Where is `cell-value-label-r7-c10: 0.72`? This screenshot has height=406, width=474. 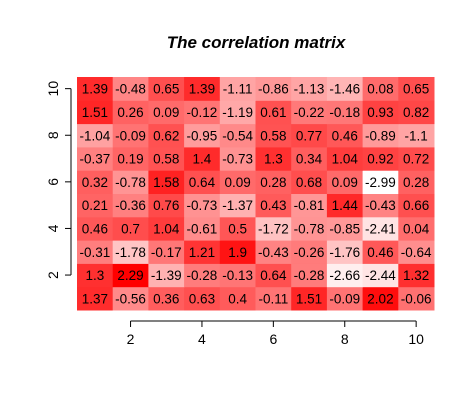
cell-value-label-r7-c10: 0.72 is located at coordinates (416, 159).